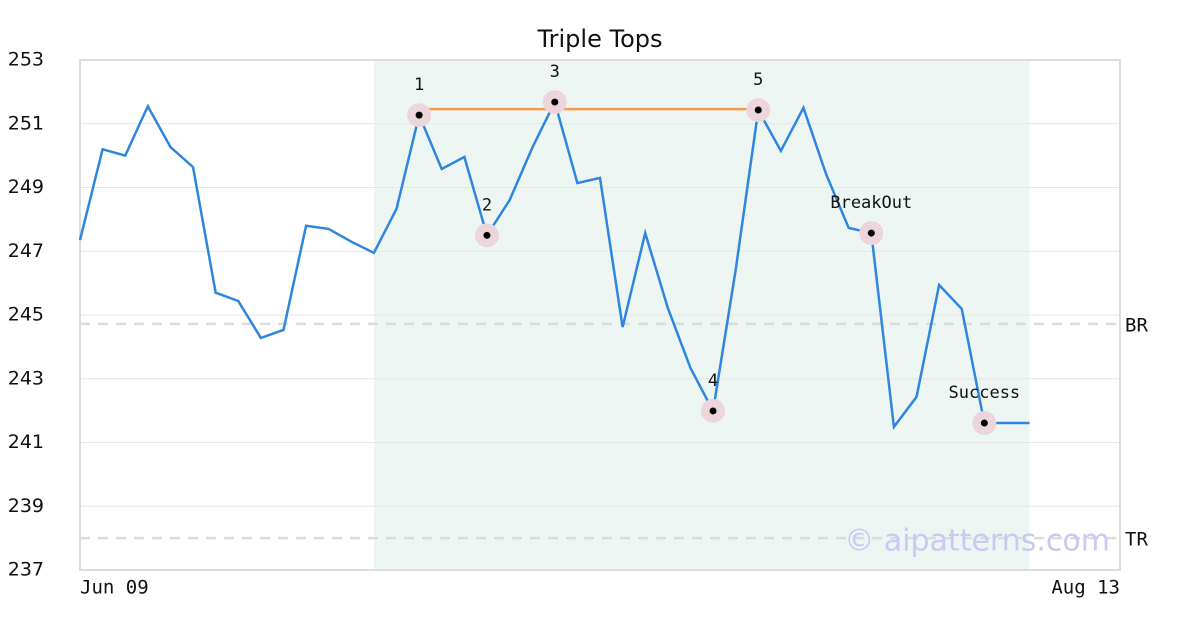  Describe the element at coordinates (419, 85) in the screenshot. I see `point-label: 1` at that location.